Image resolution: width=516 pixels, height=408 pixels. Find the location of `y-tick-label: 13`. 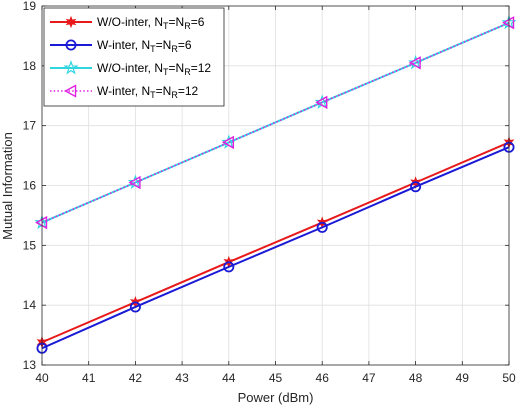

y-tick-label: 13 is located at coordinates (30, 365).